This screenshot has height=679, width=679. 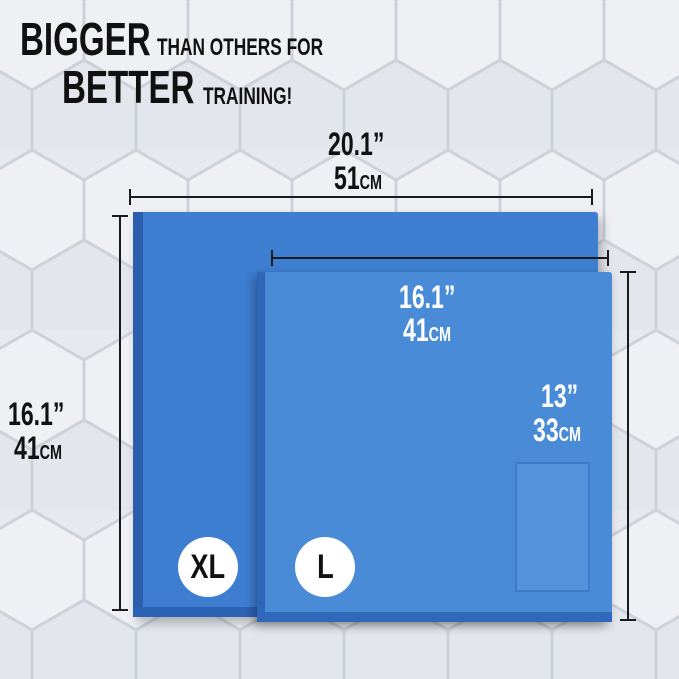 I want to click on l-height-dimension-line, so click(x=628, y=446).